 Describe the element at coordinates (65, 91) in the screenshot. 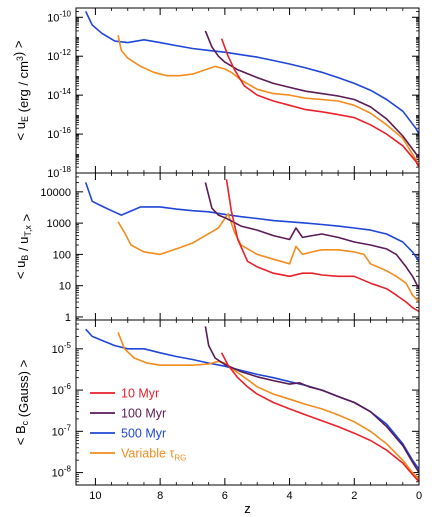

I see `y-tick-exponent: -14` at that location.